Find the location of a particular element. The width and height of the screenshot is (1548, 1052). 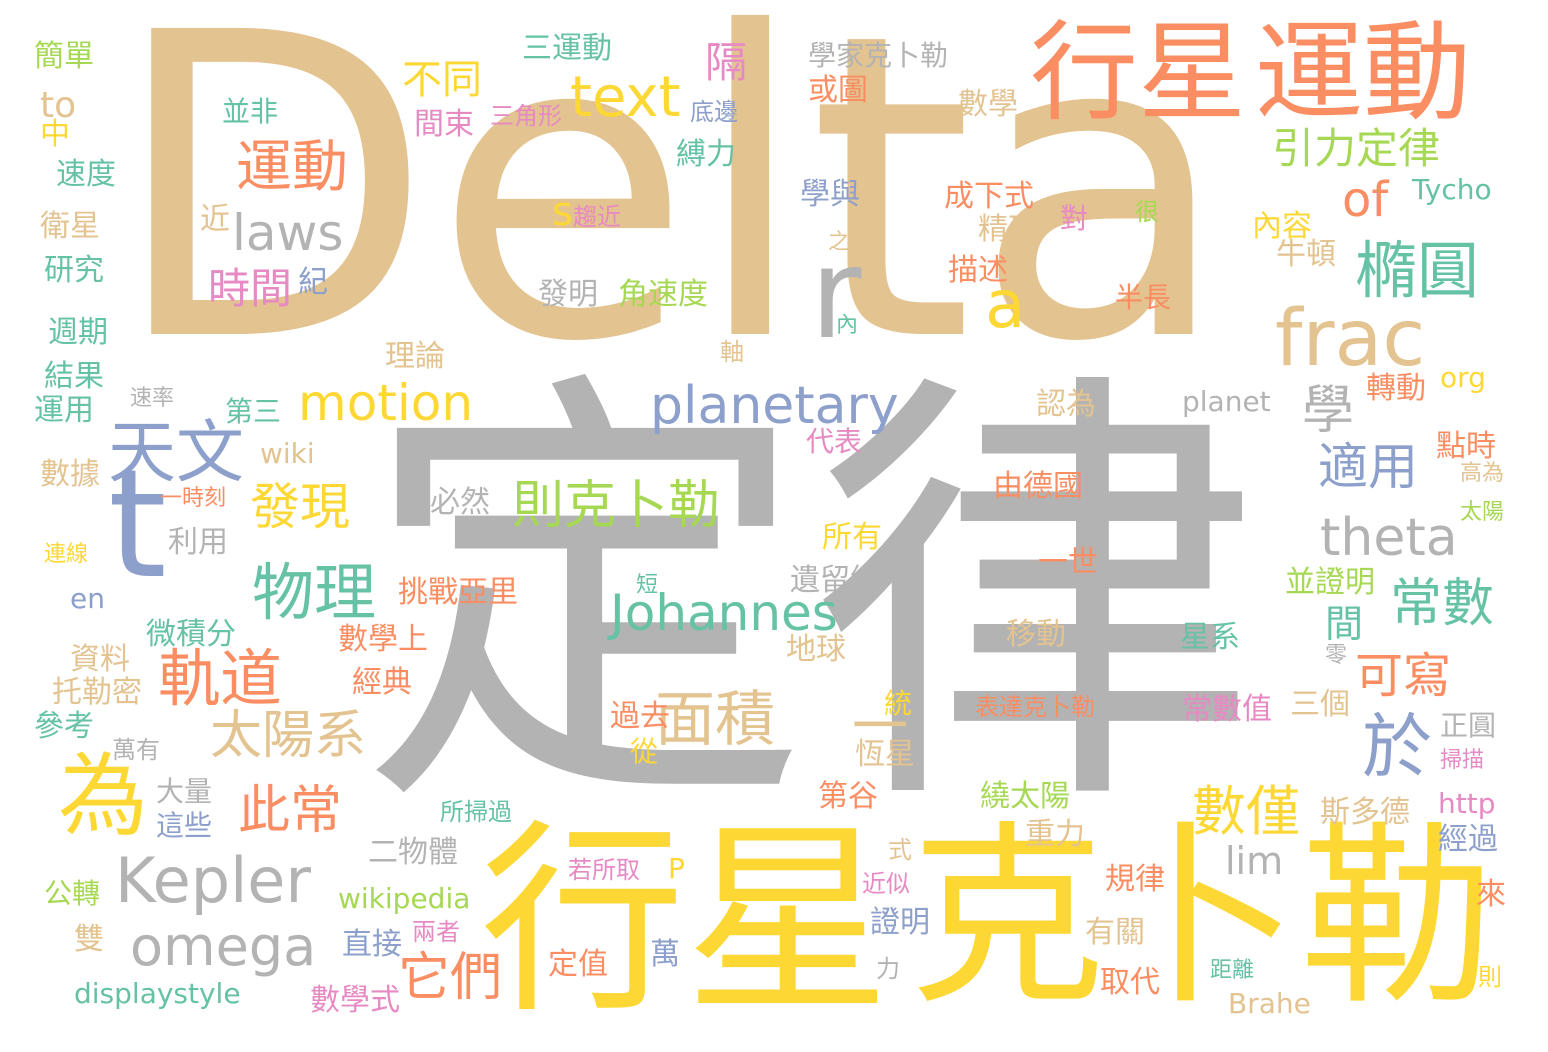

word-http: http is located at coordinates (1467, 803).